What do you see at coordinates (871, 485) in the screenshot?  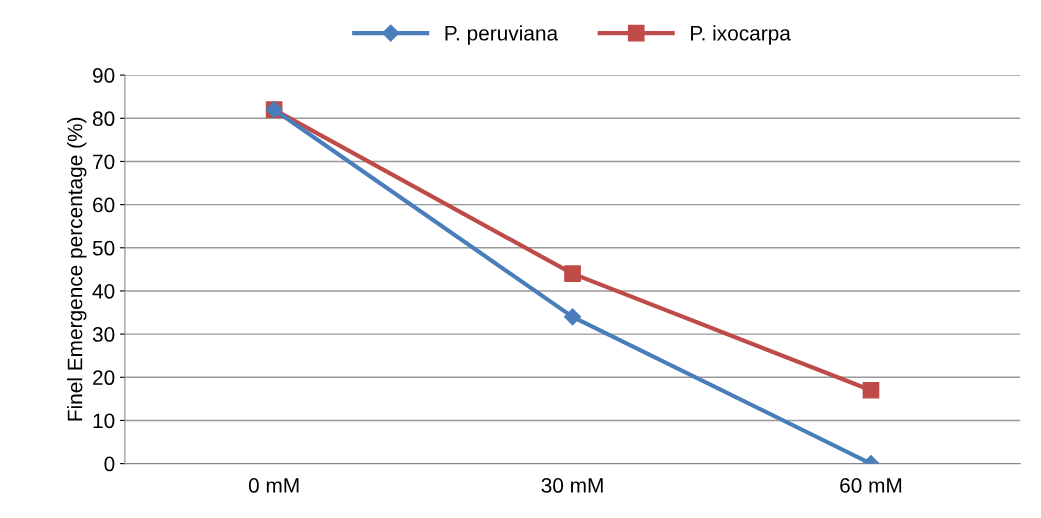 I see `x-tick-label: 60 mM` at bounding box center [871, 485].